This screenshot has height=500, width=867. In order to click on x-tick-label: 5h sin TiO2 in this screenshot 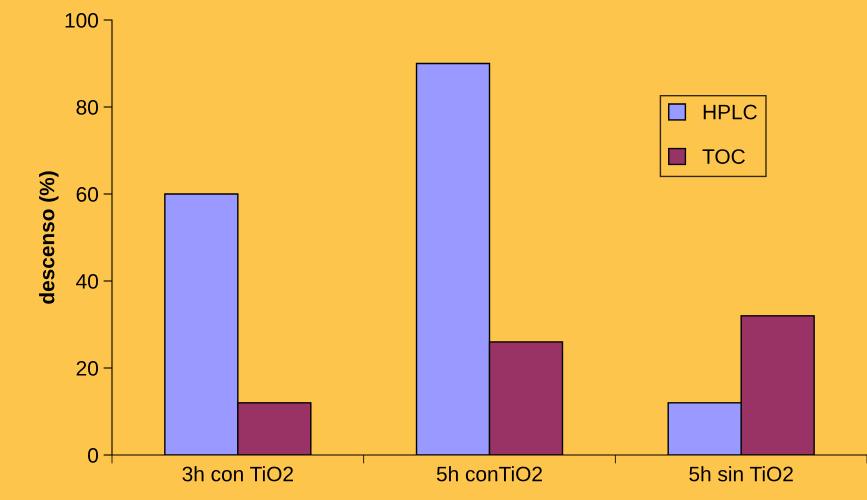, I will do `click(741, 474)`.